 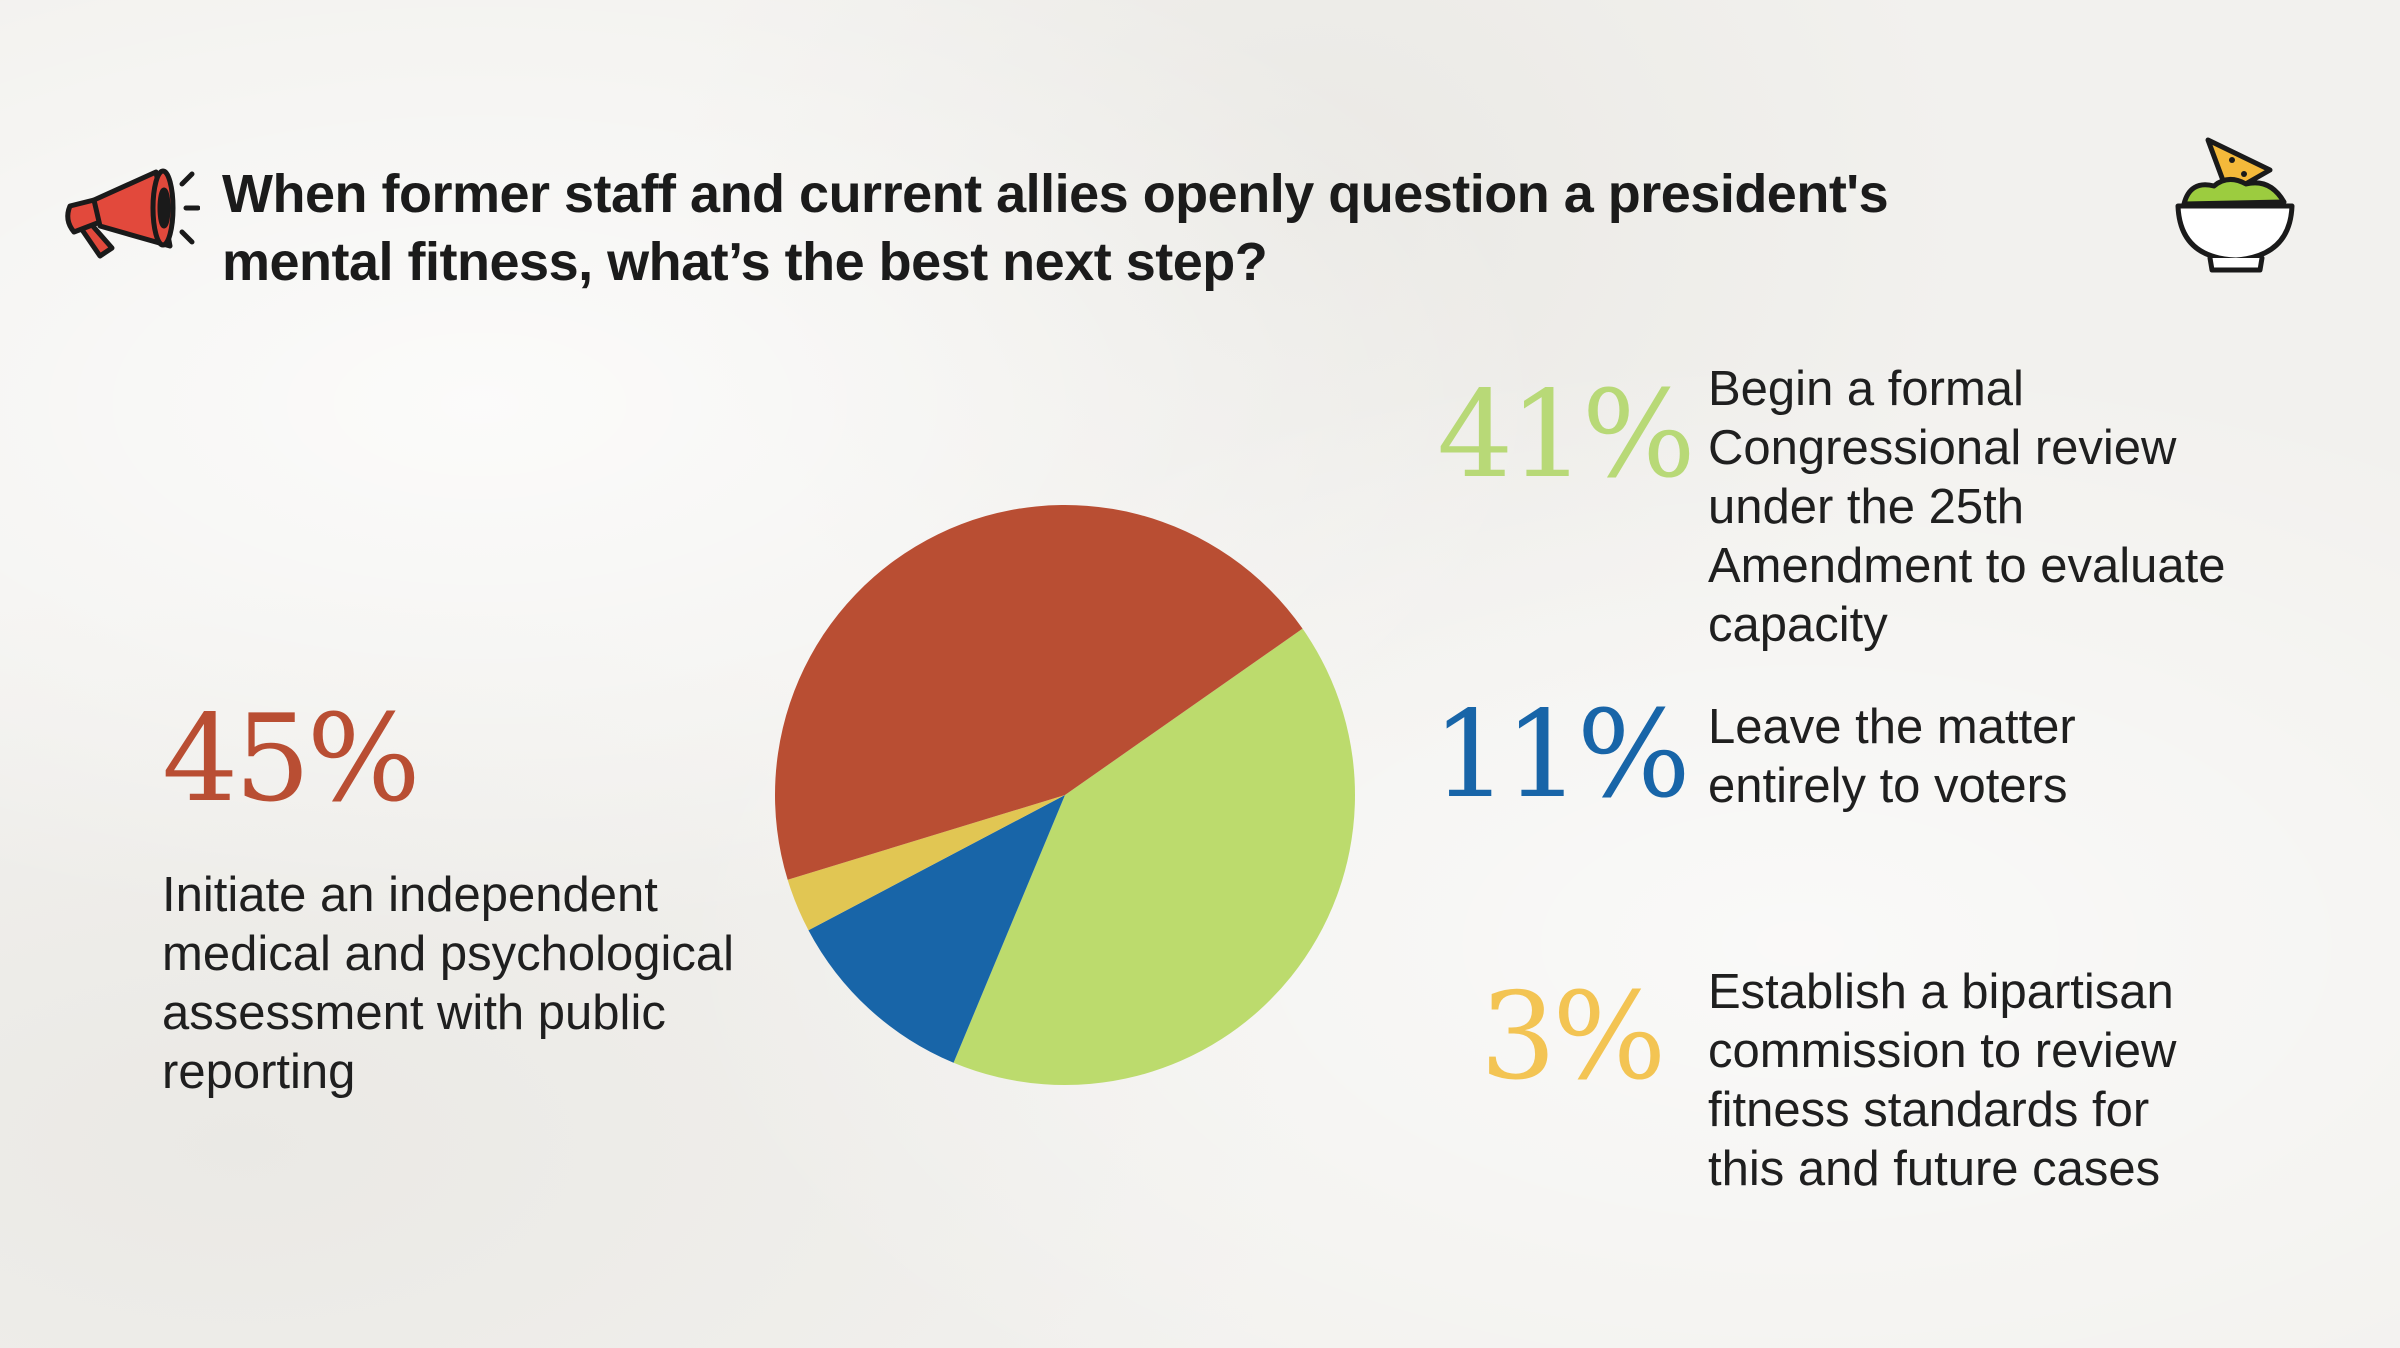 What do you see at coordinates (1573, 1037) in the screenshot?
I see `pct-label-3: 3%` at bounding box center [1573, 1037].